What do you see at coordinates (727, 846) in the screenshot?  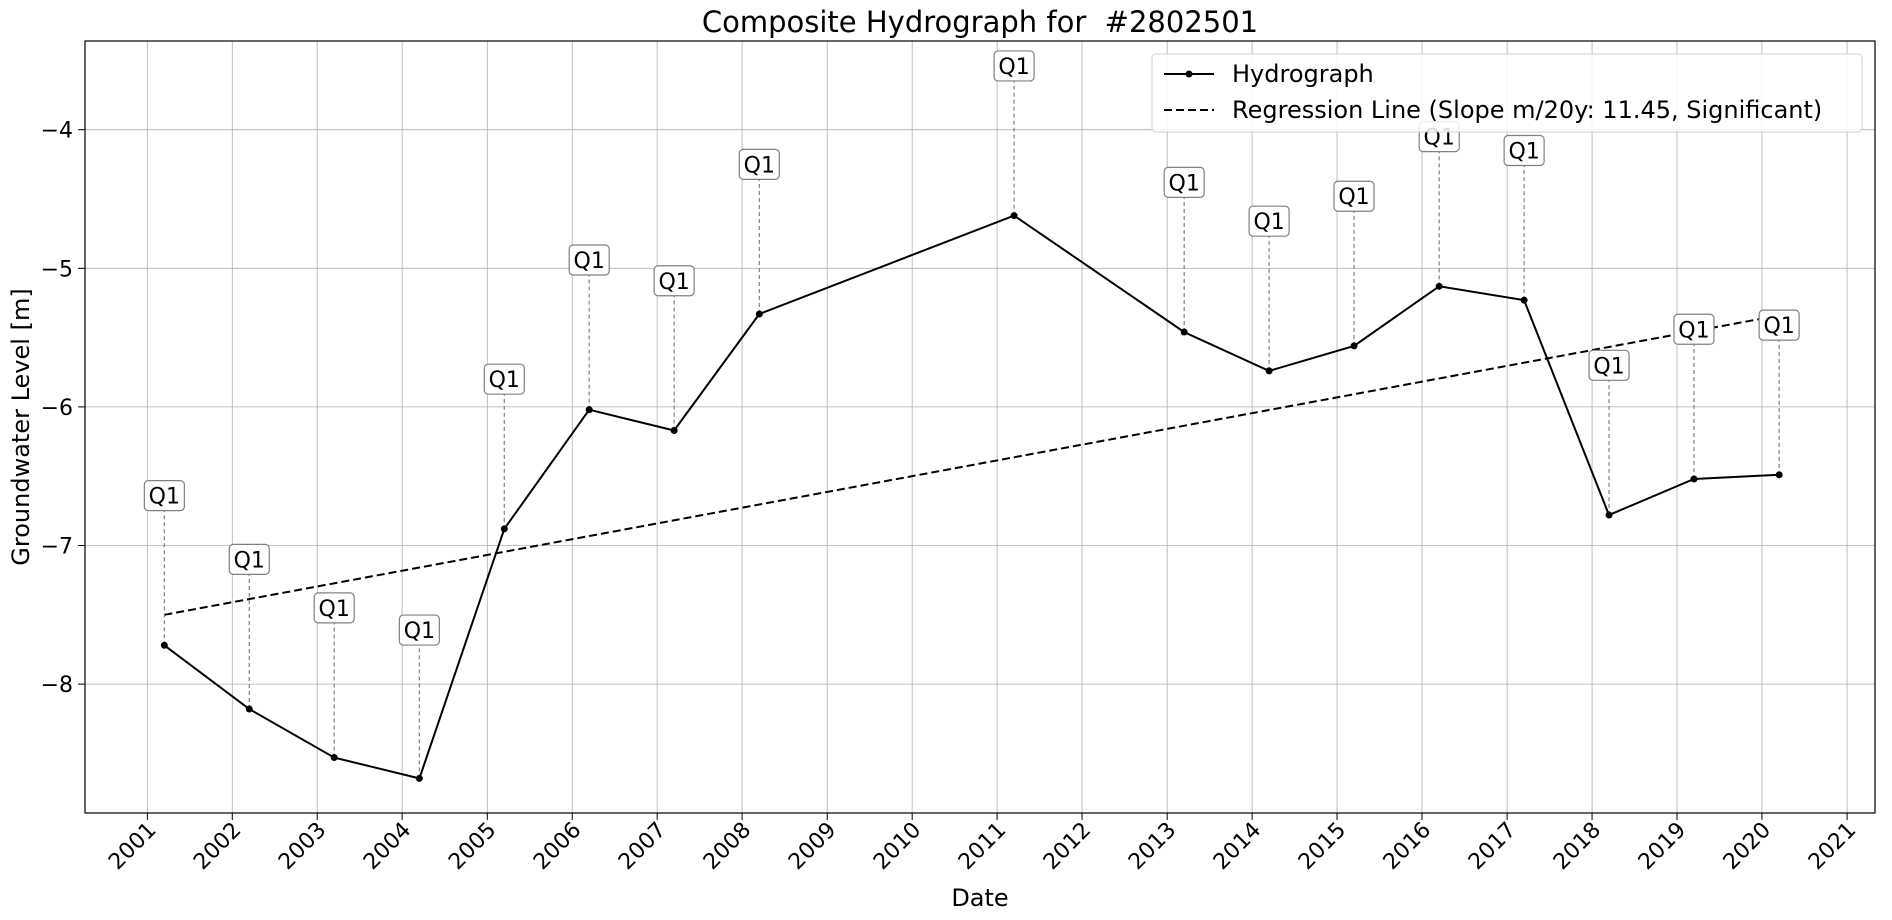 I see `x-tick-label: 2008` at bounding box center [727, 846].